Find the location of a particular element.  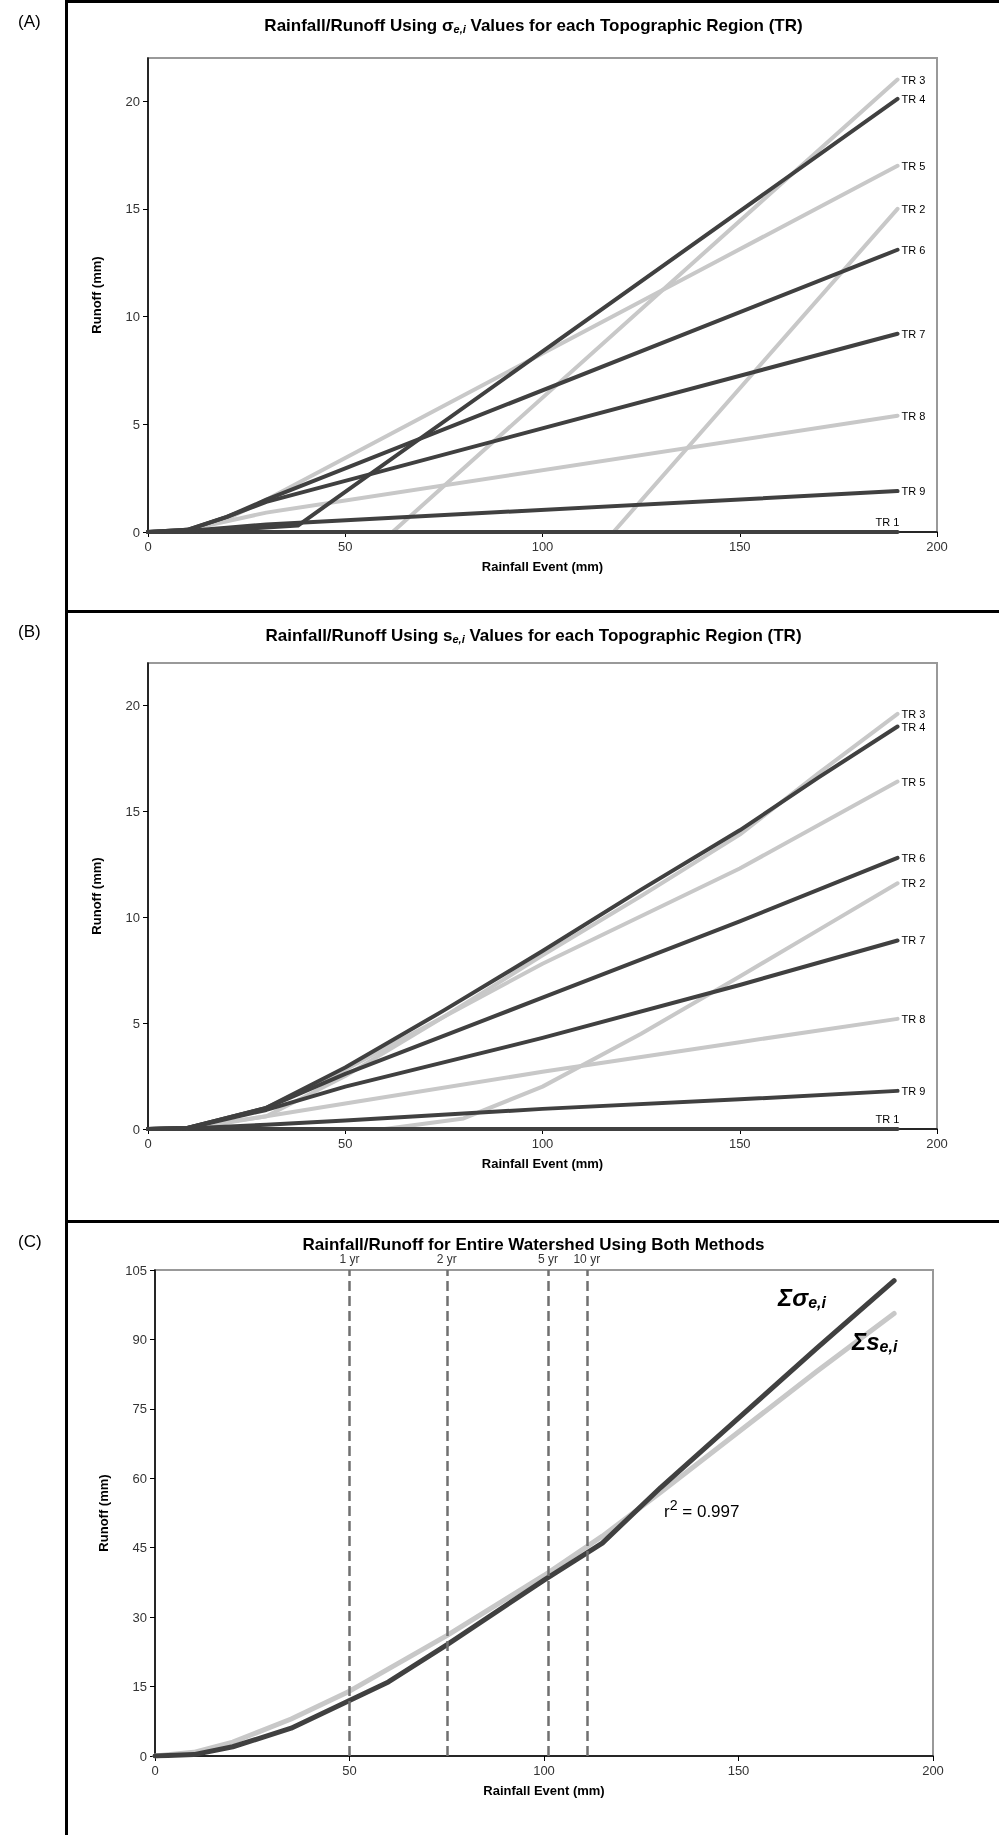

ref-line-label: 1 yr is located at coordinates (349, 1259).